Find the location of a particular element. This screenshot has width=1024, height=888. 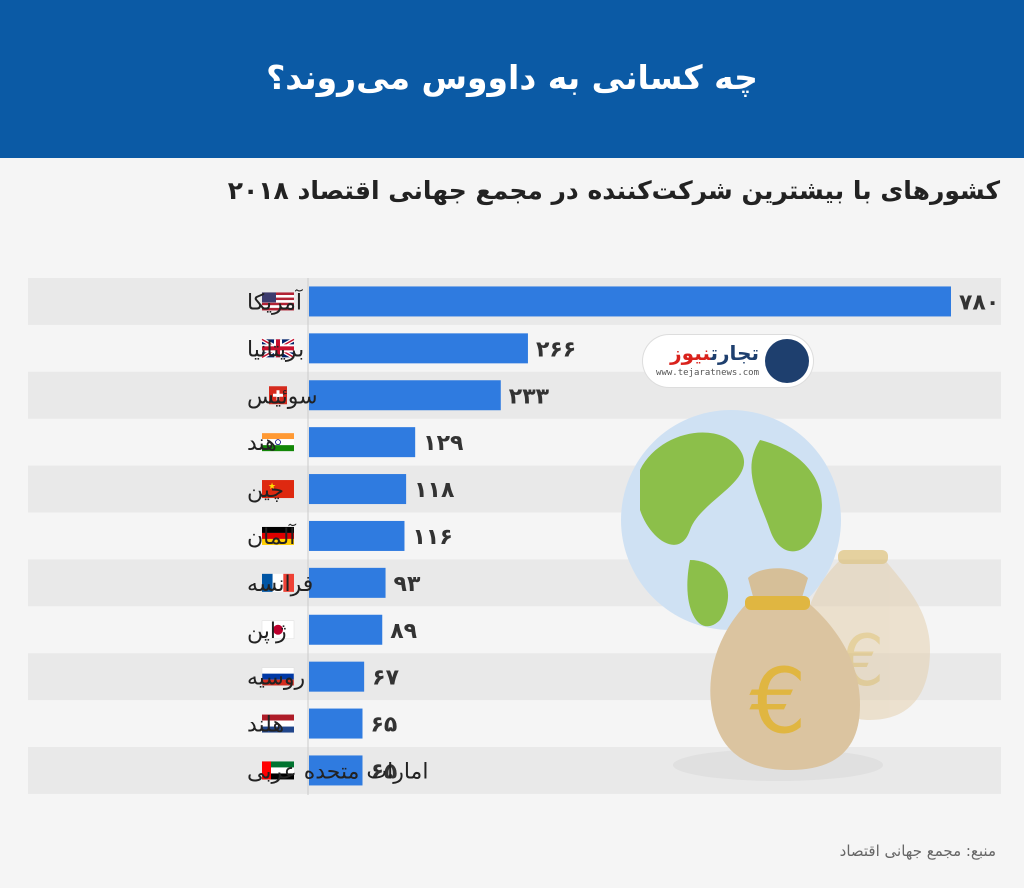

bar-value-label: ۸۹ is located at coordinates (403, 631).